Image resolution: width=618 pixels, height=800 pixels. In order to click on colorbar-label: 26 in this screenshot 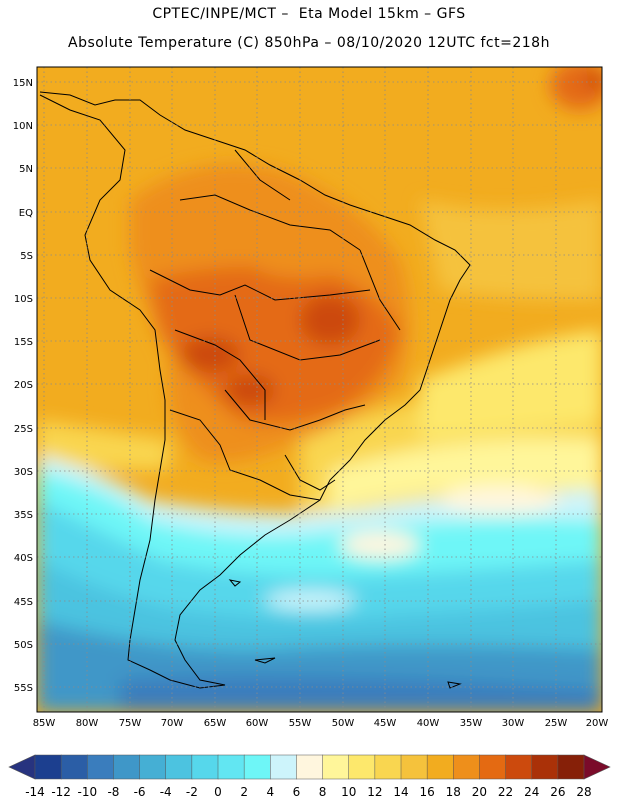, I will do `click(557, 792)`.